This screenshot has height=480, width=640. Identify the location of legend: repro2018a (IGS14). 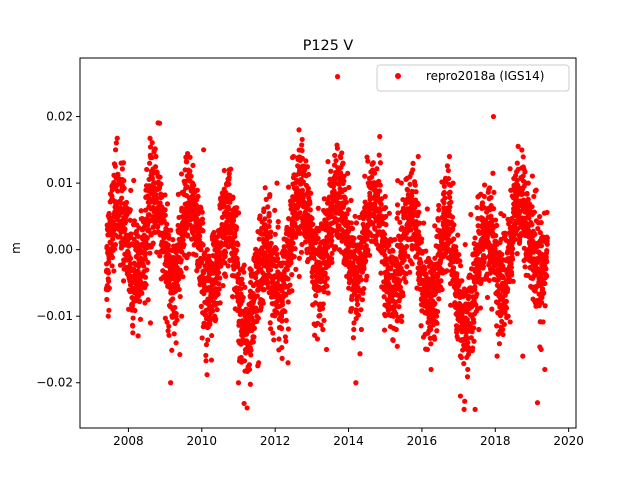
(473, 78).